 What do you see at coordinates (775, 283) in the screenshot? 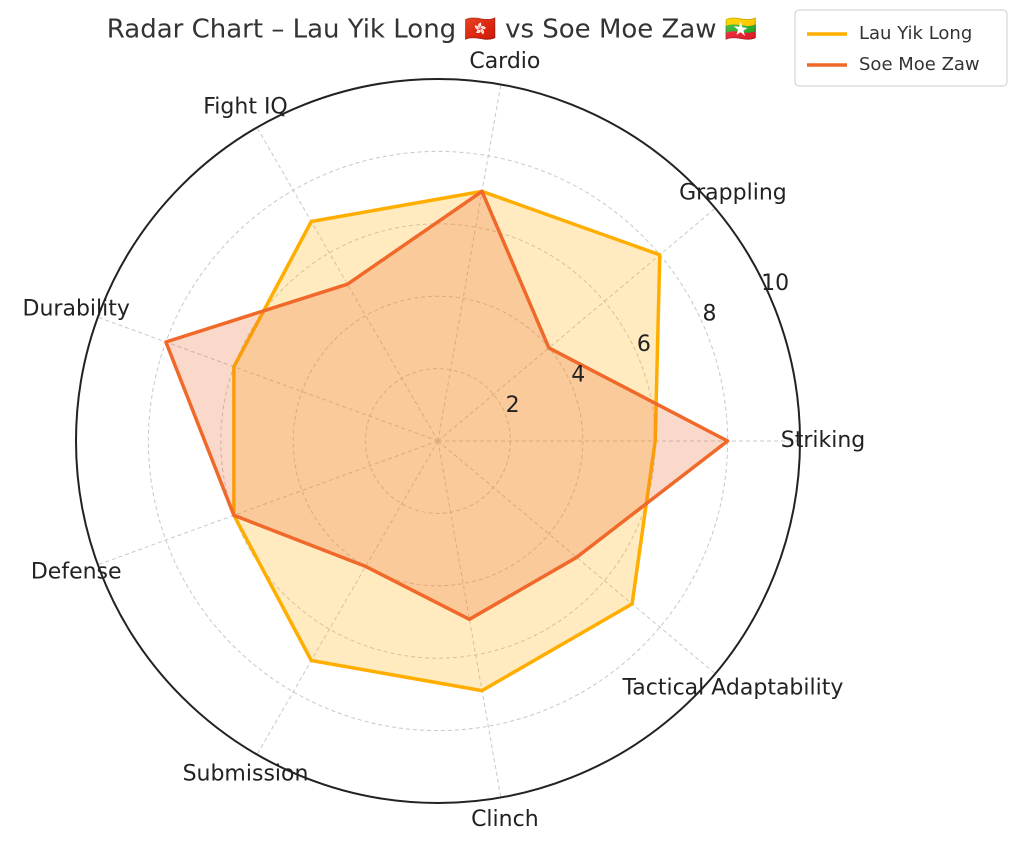
I see `r-tick-label: 10` at bounding box center [775, 283].